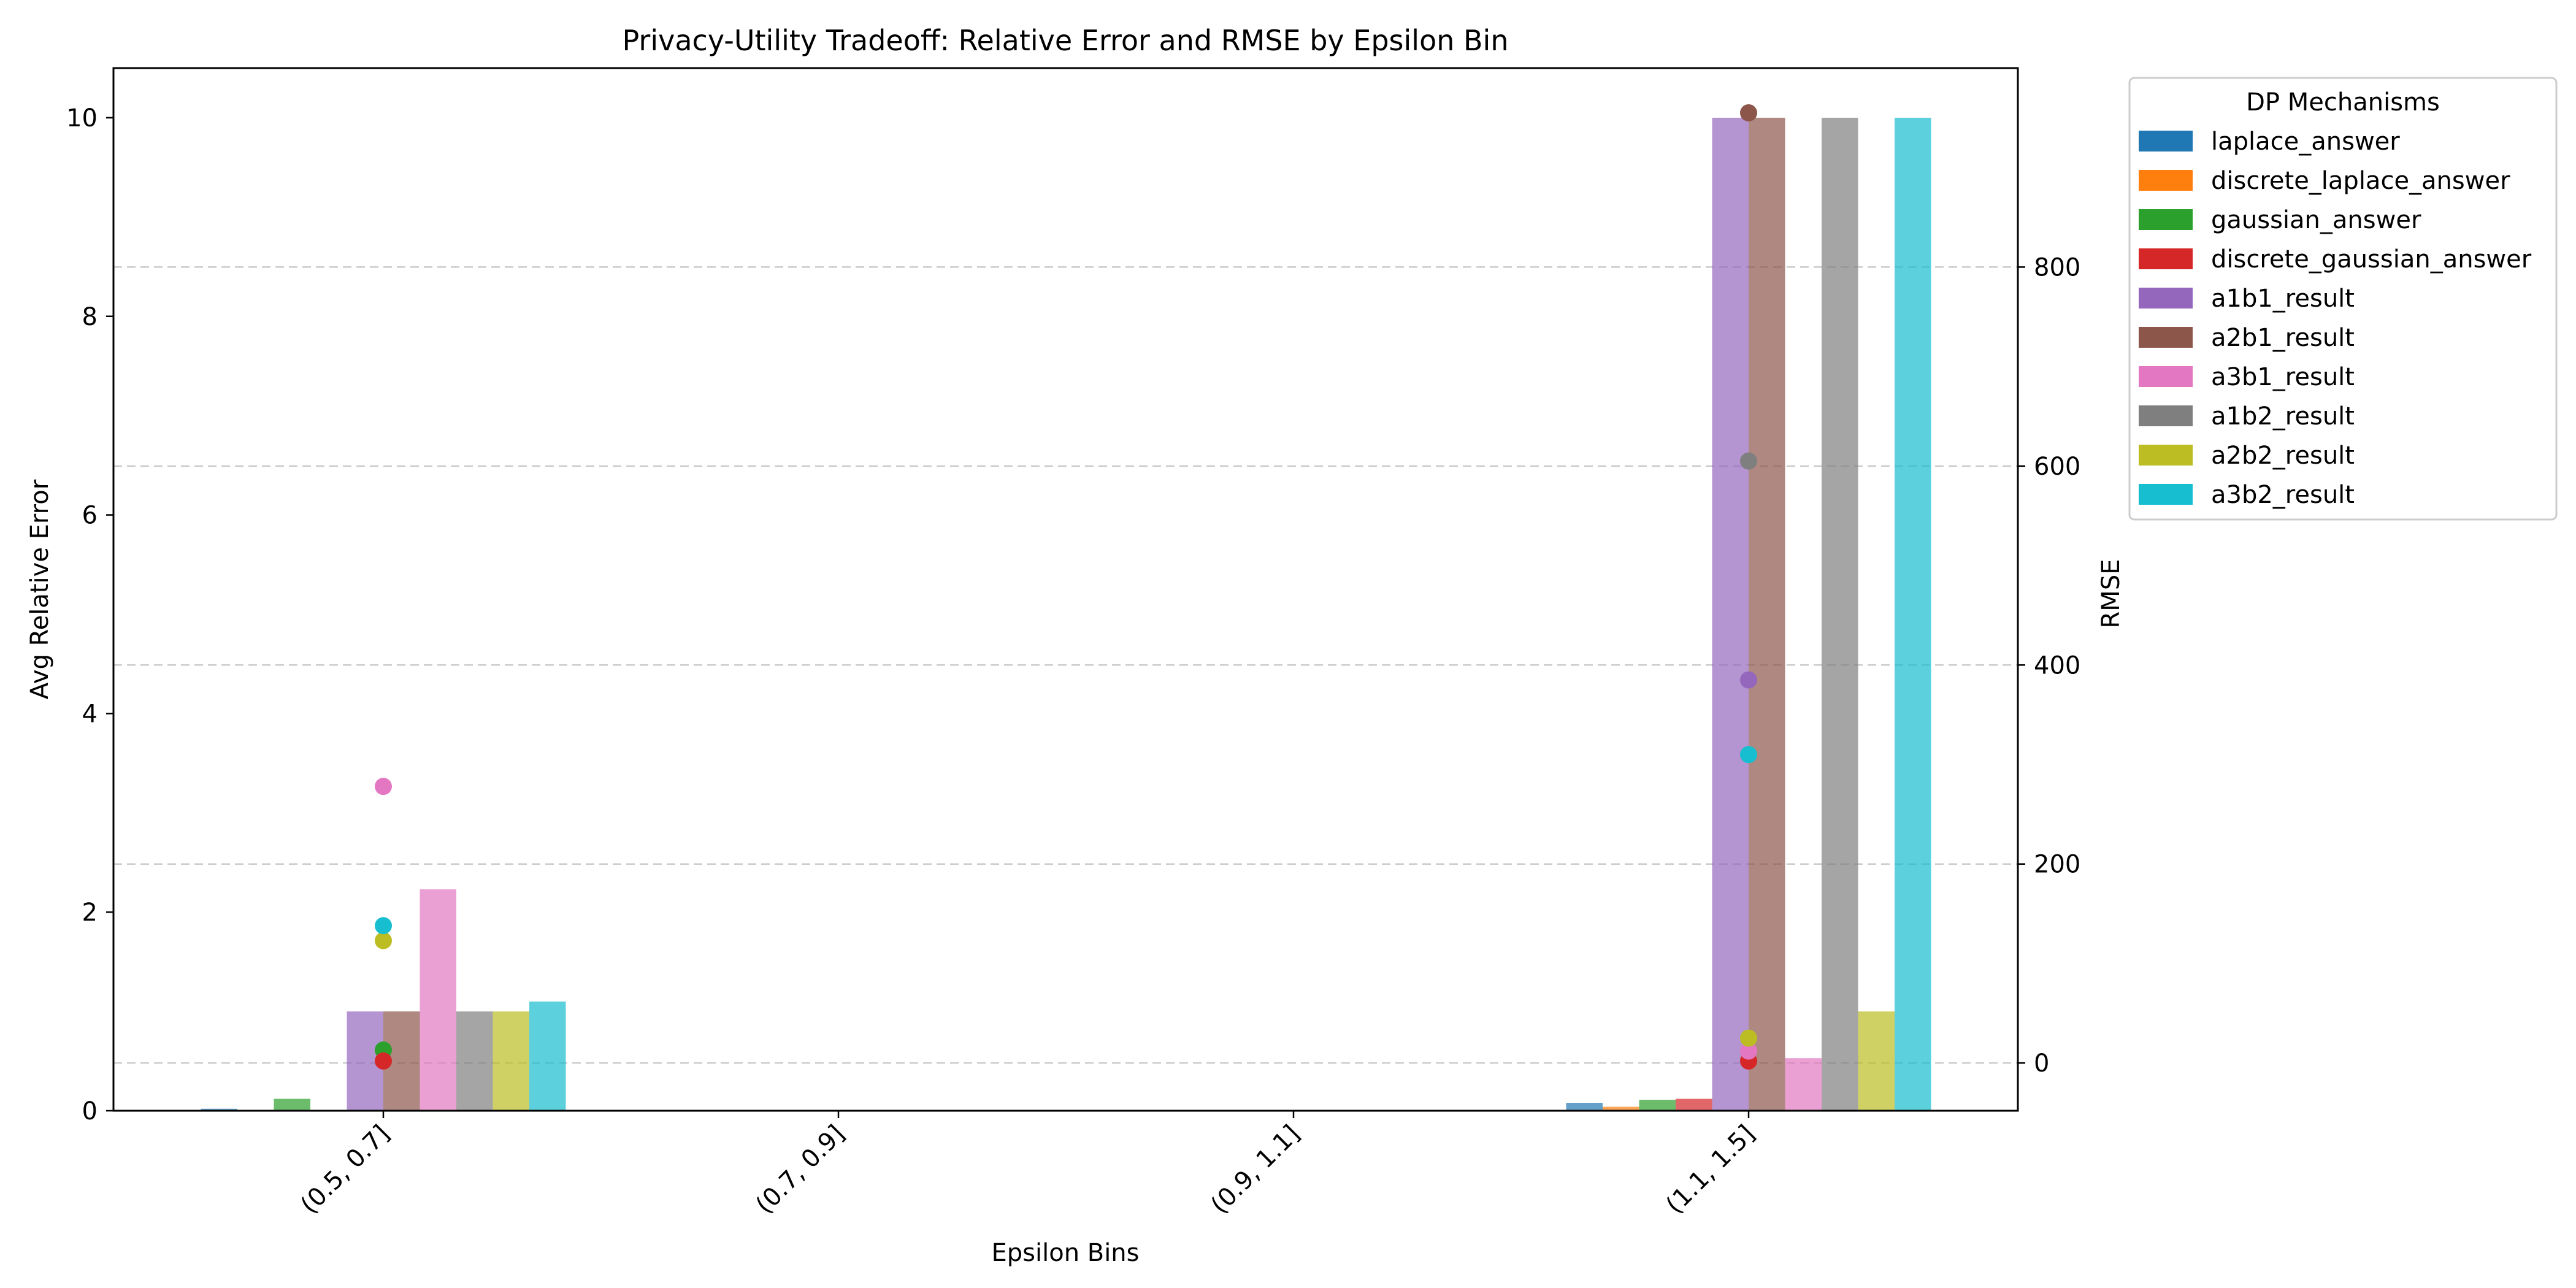 The image size is (2576, 1288). I want to click on legend-swatch-gaussian_answer, so click(2166, 219).